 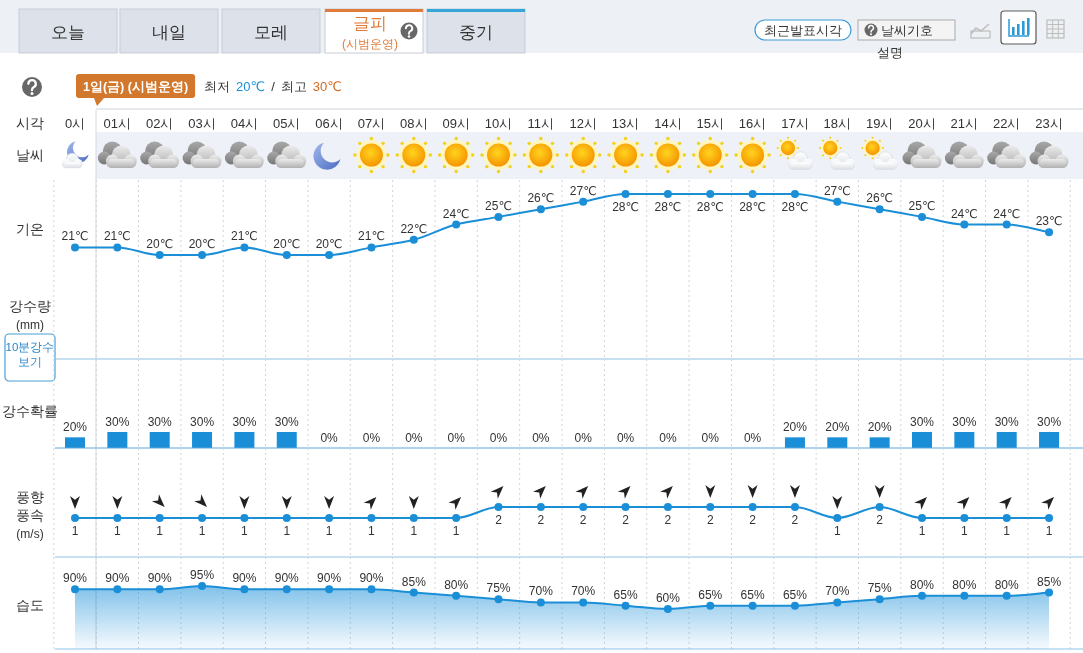 What do you see at coordinates (30, 515) in the screenshot?
I see `y-axis-title: 풍향 풍속 (m/s)` at bounding box center [30, 515].